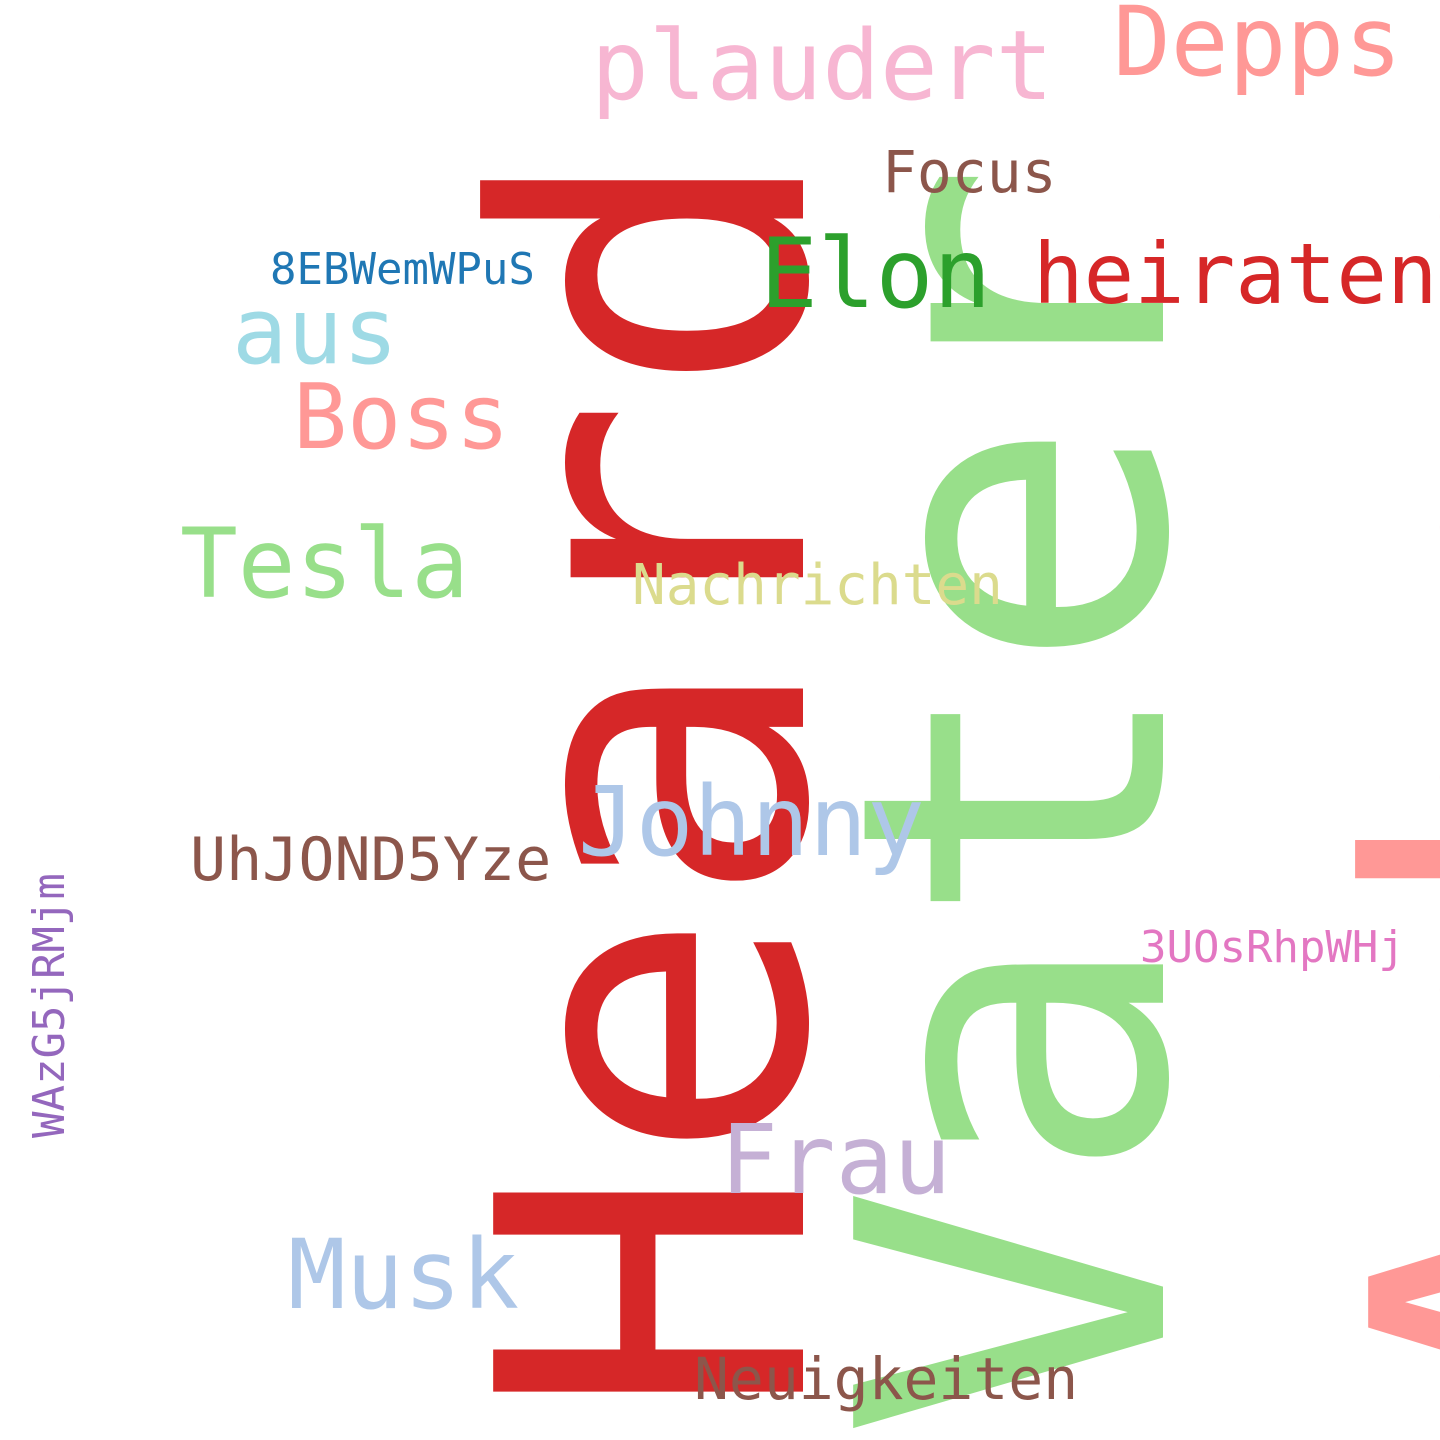 This screenshot has width=1440, height=1440. Describe the element at coordinates (822, 66) in the screenshot. I see `word-plaudert: plaudert` at that location.